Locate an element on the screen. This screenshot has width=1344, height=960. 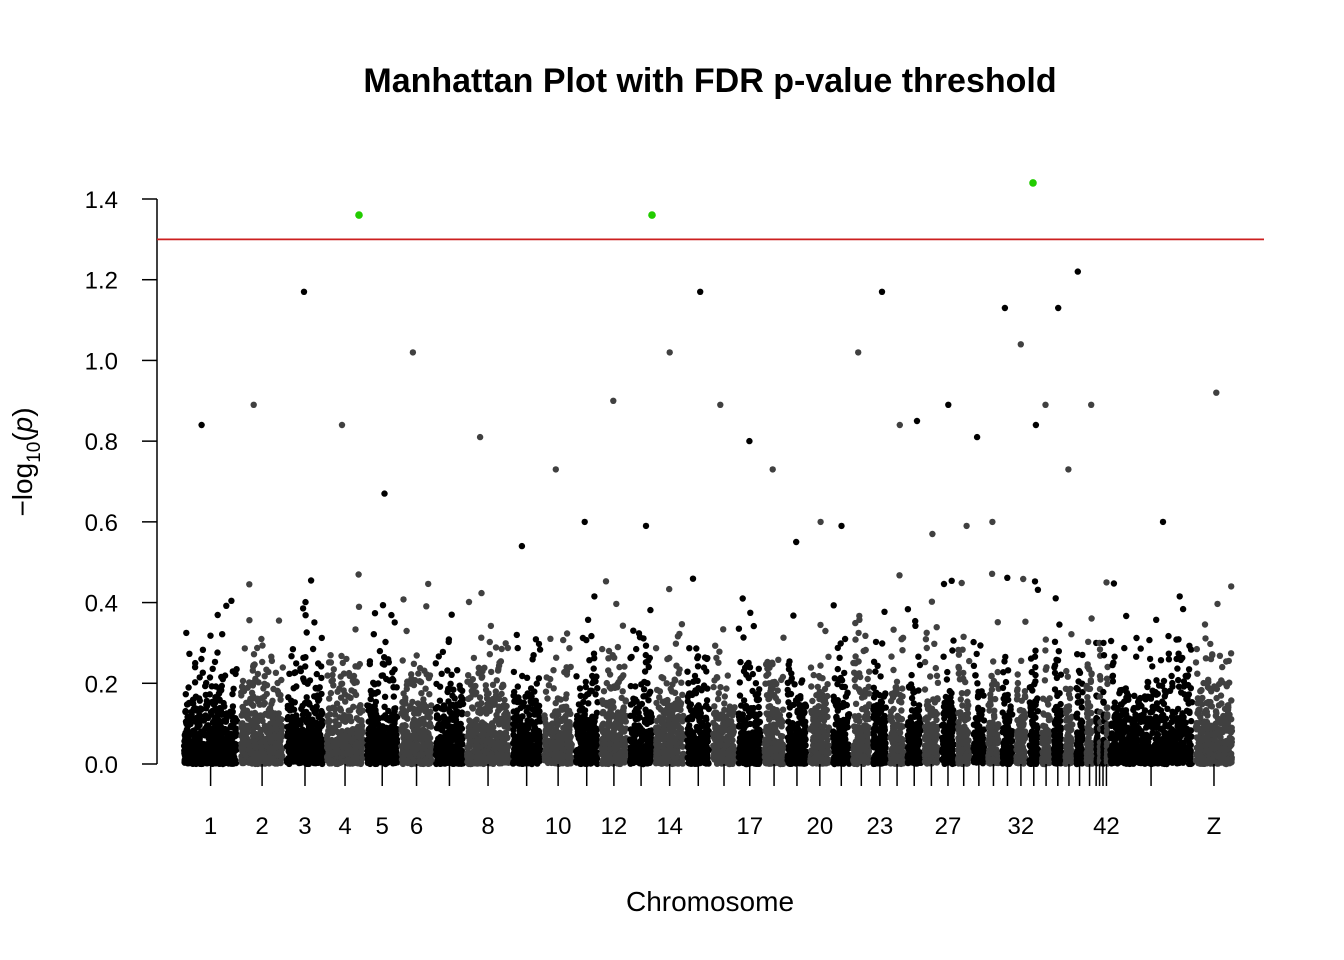
snp-peak-point is located at coordinates (480, 437).